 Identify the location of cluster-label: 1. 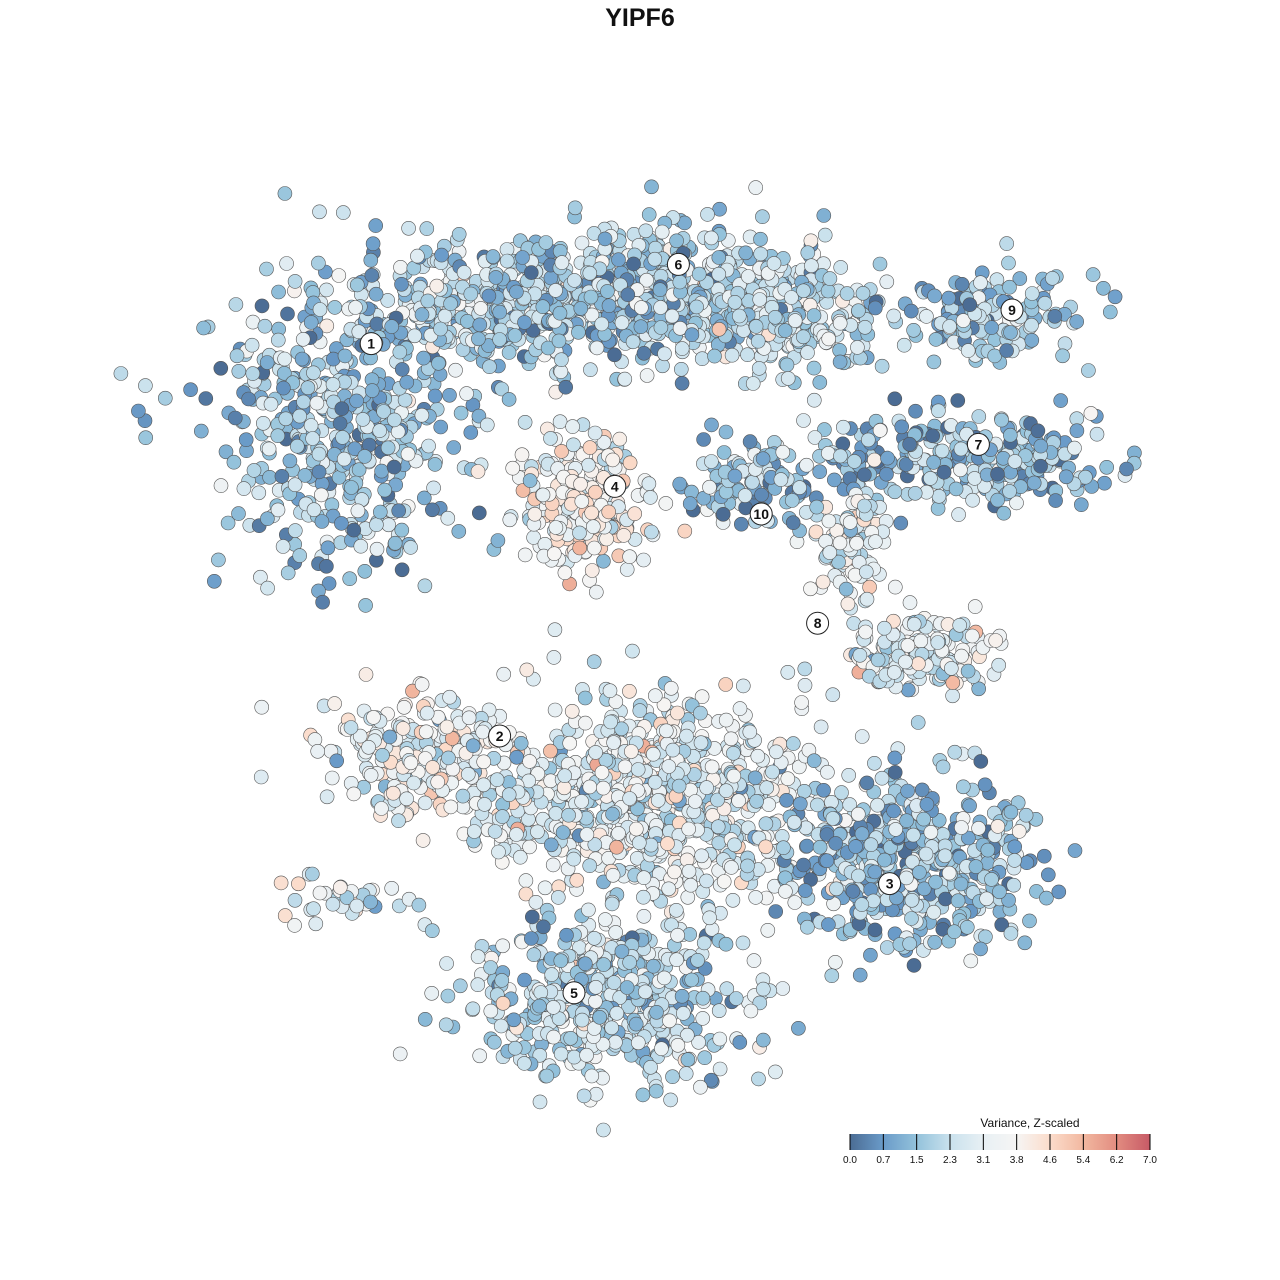
(371, 344).